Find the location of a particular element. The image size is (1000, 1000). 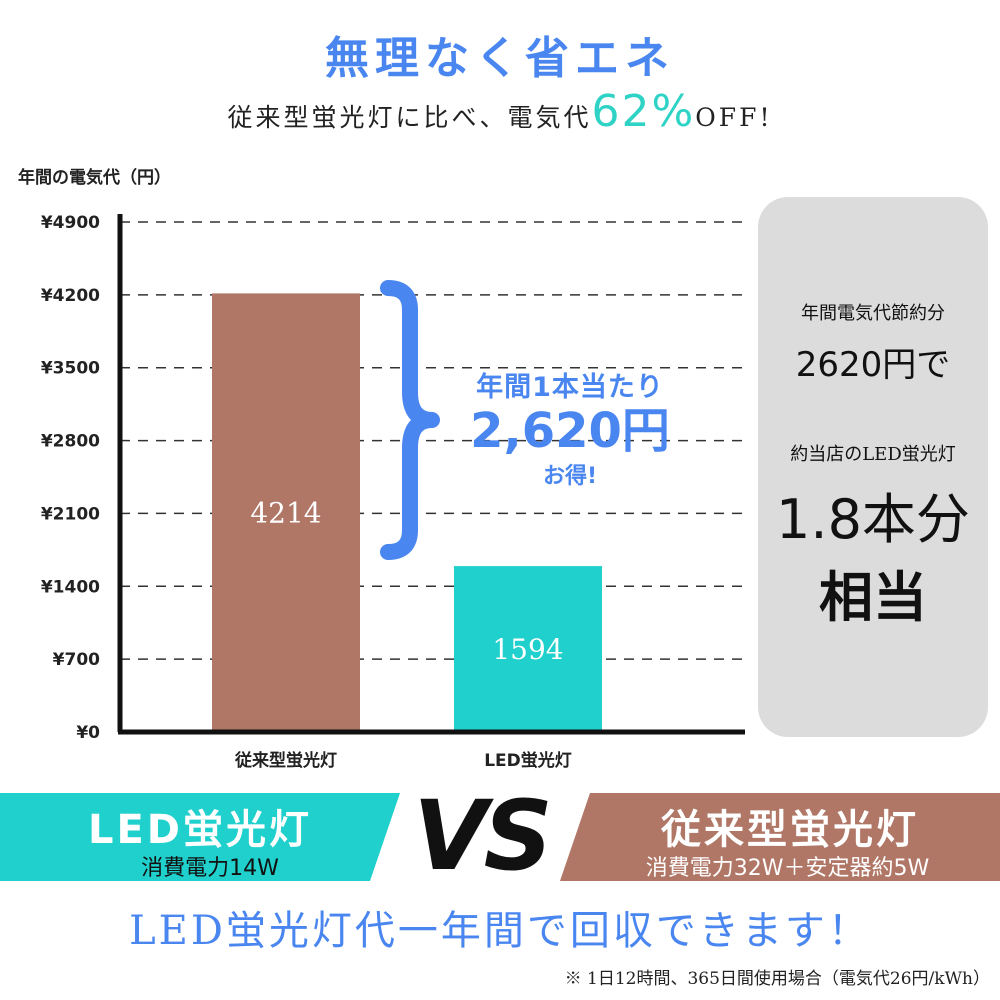

callout-line1: 年間1本当たり is located at coordinates (570, 387).